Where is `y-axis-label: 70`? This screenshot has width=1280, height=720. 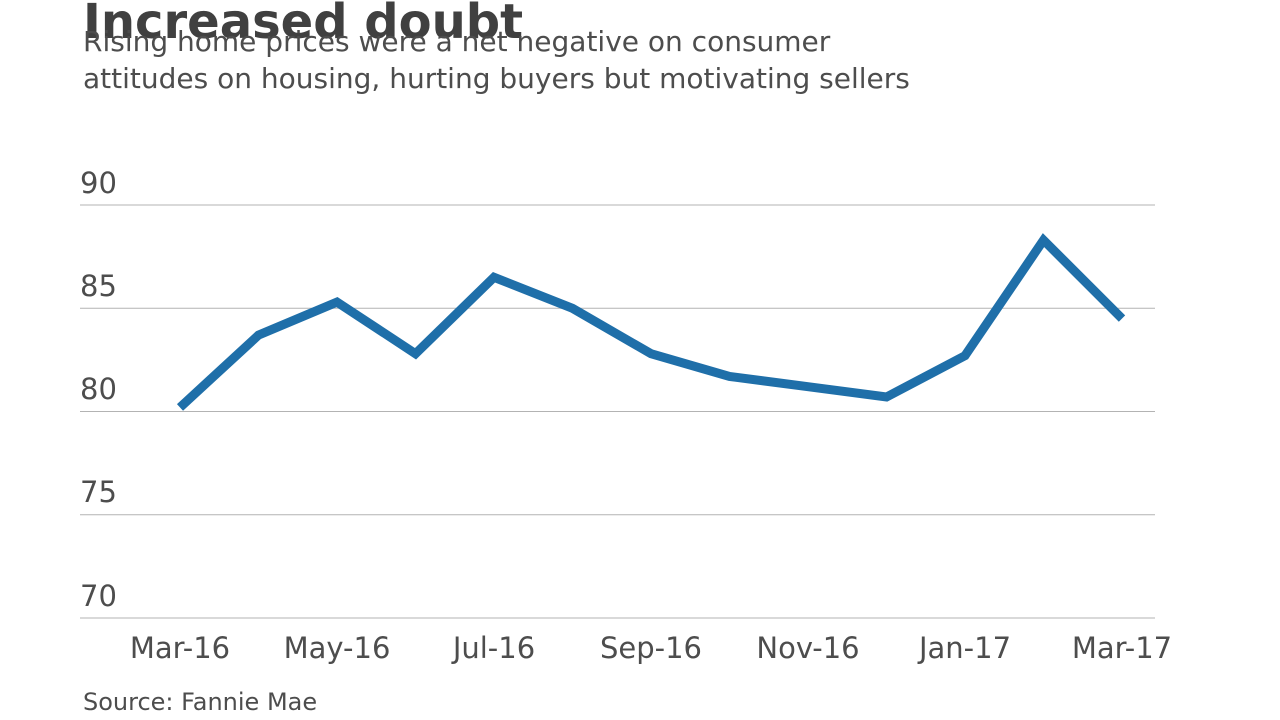 y-axis-label: 70 is located at coordinates (98, 596).